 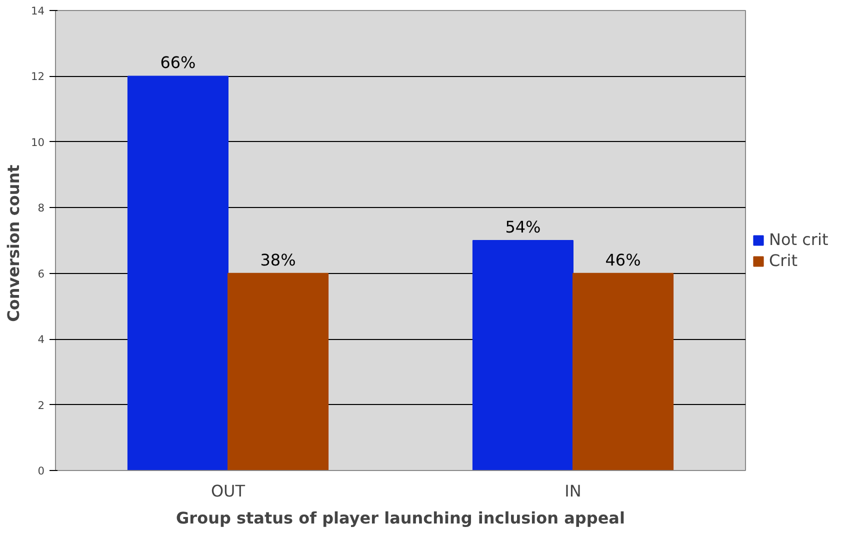 What do you see at coordinates (41, 273) in the screenshot?
I see `y-tick-label: 6` at bounding box center [41, 273].